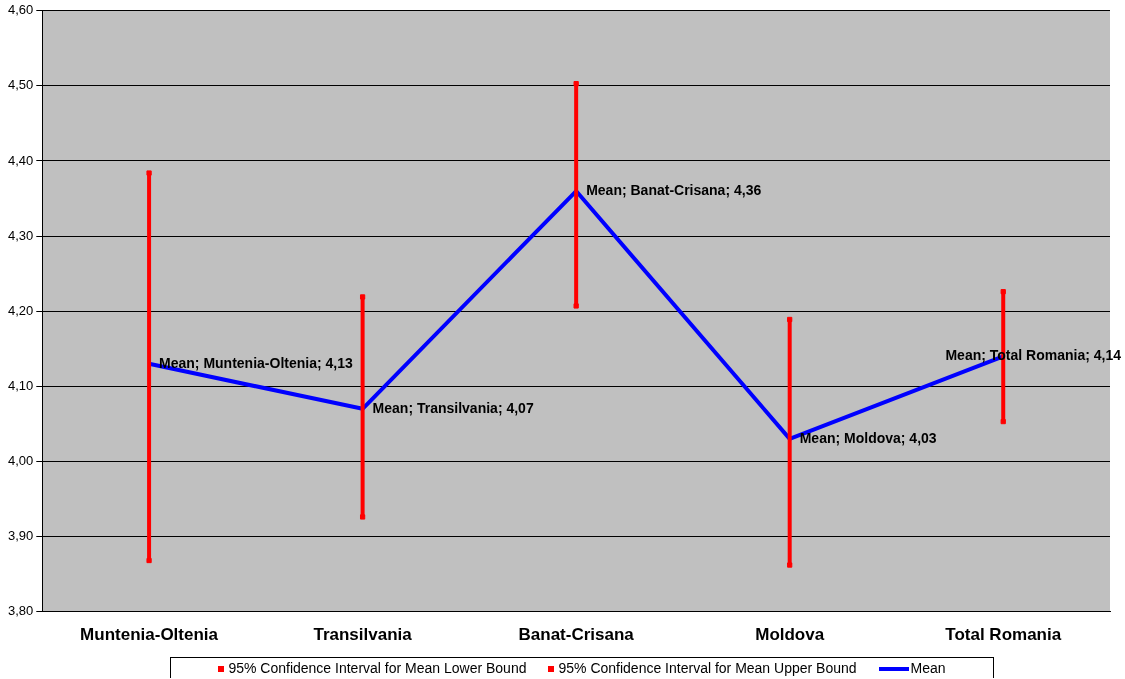 This screenshot has width=1125, height=679. Describe the element at coordinates (20, 460) in the screenshot. I see `y-tick-label: 4,00` at that location.